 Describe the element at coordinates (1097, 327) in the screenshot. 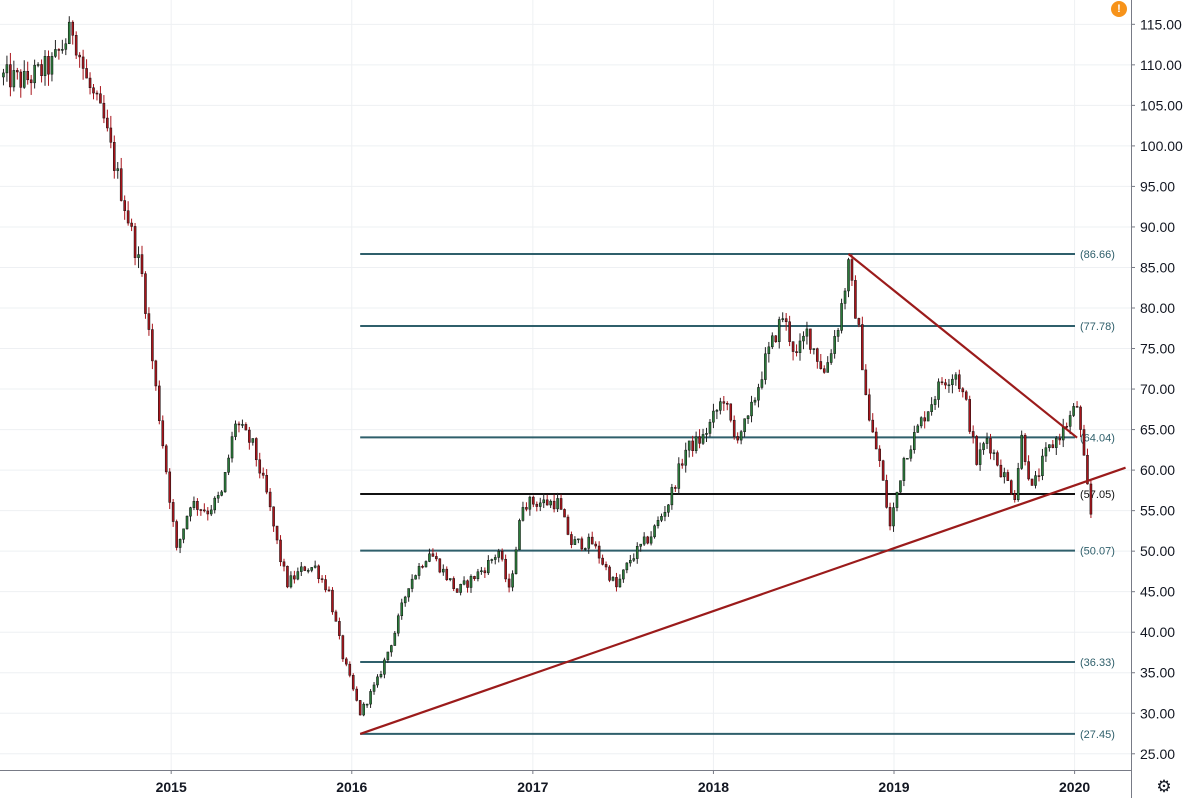

I see `fib-level-label: (77.78)` at that location.